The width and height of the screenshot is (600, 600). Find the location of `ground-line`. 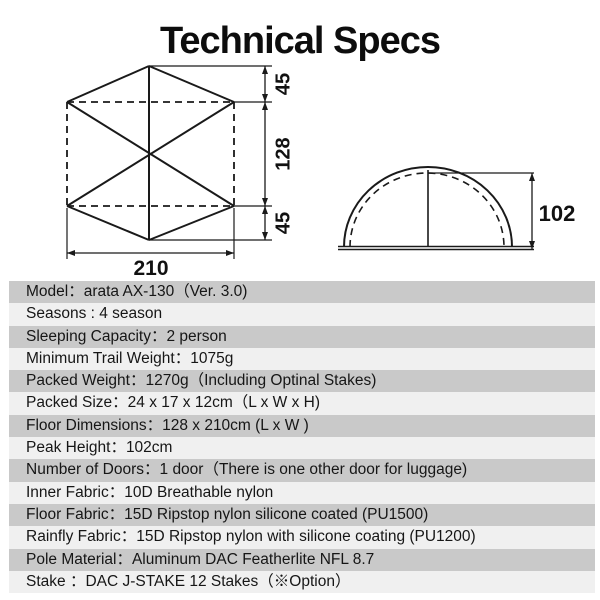

ground-line is located at coordinates (436, 248).